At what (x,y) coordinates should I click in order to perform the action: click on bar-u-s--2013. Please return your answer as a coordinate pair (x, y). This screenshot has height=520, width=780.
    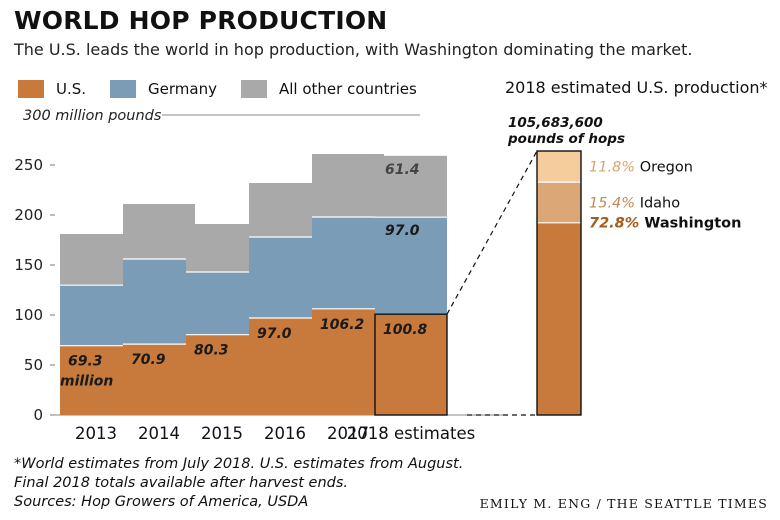
    Looking at the image, I should click on (96, 380).